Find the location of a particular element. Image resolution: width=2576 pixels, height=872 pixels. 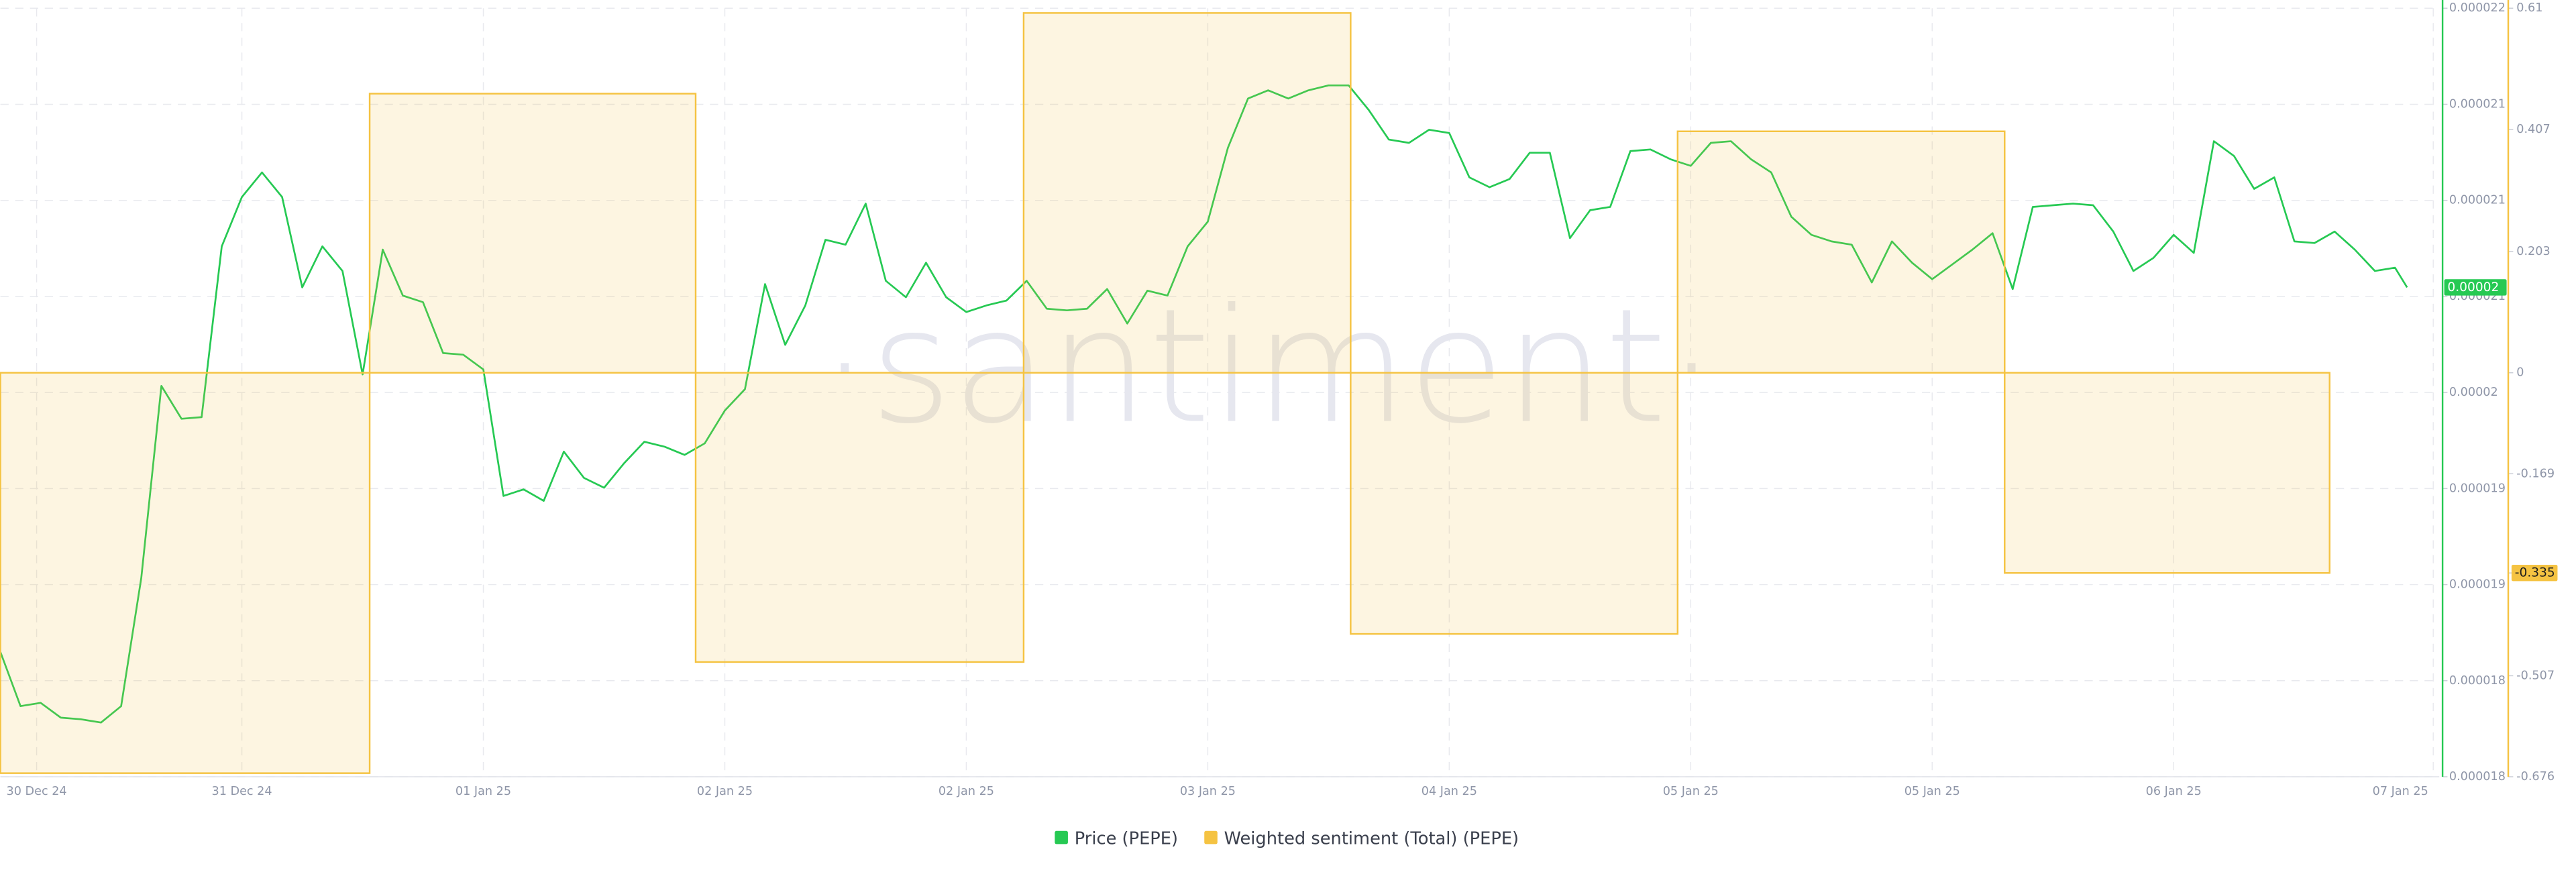

x-tick-label: 06 Jan 25 is located at coordinates (2174, 791).